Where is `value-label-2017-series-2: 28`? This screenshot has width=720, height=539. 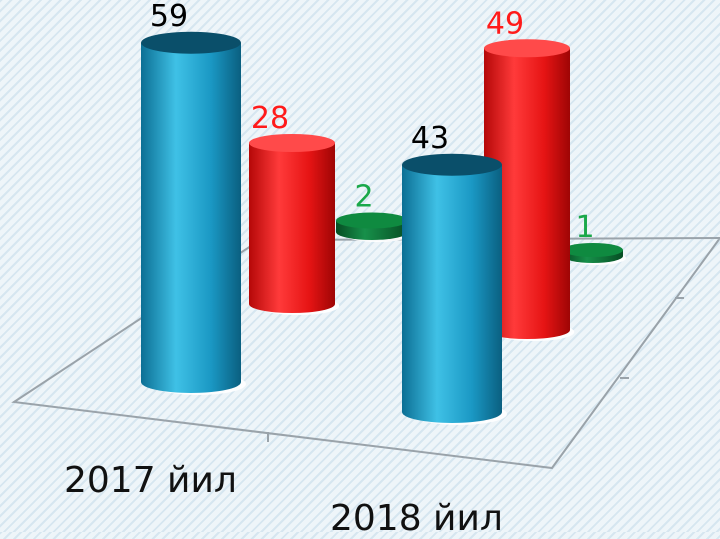
value-label-2017-series-2: 28 is located at coordinates (270, 118).